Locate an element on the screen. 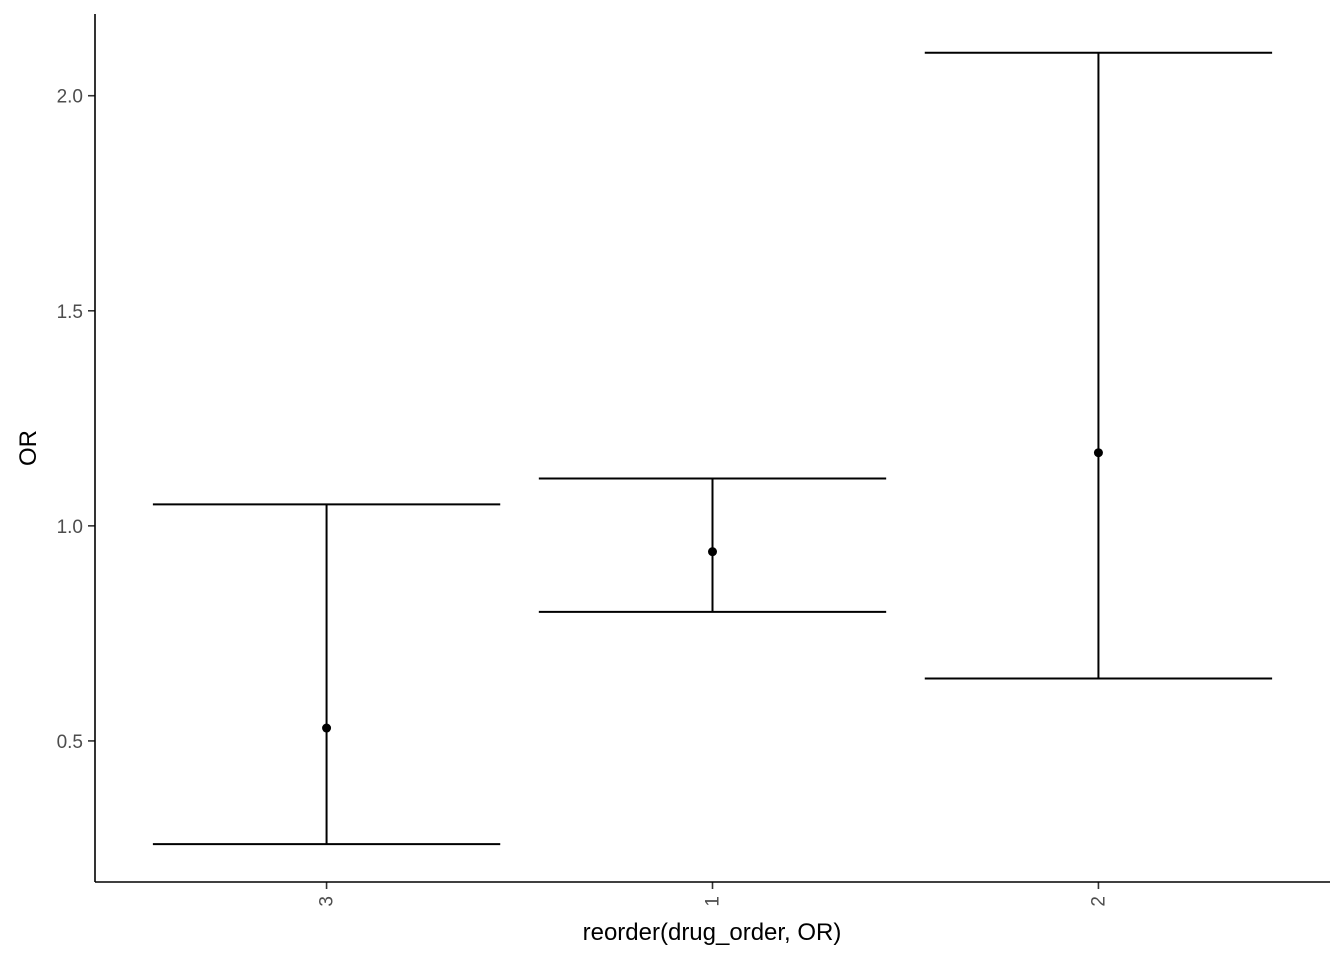 The image size is (1344, 960). x-axis-ticks: 3 1 2 is located at coordinates (713, 894).